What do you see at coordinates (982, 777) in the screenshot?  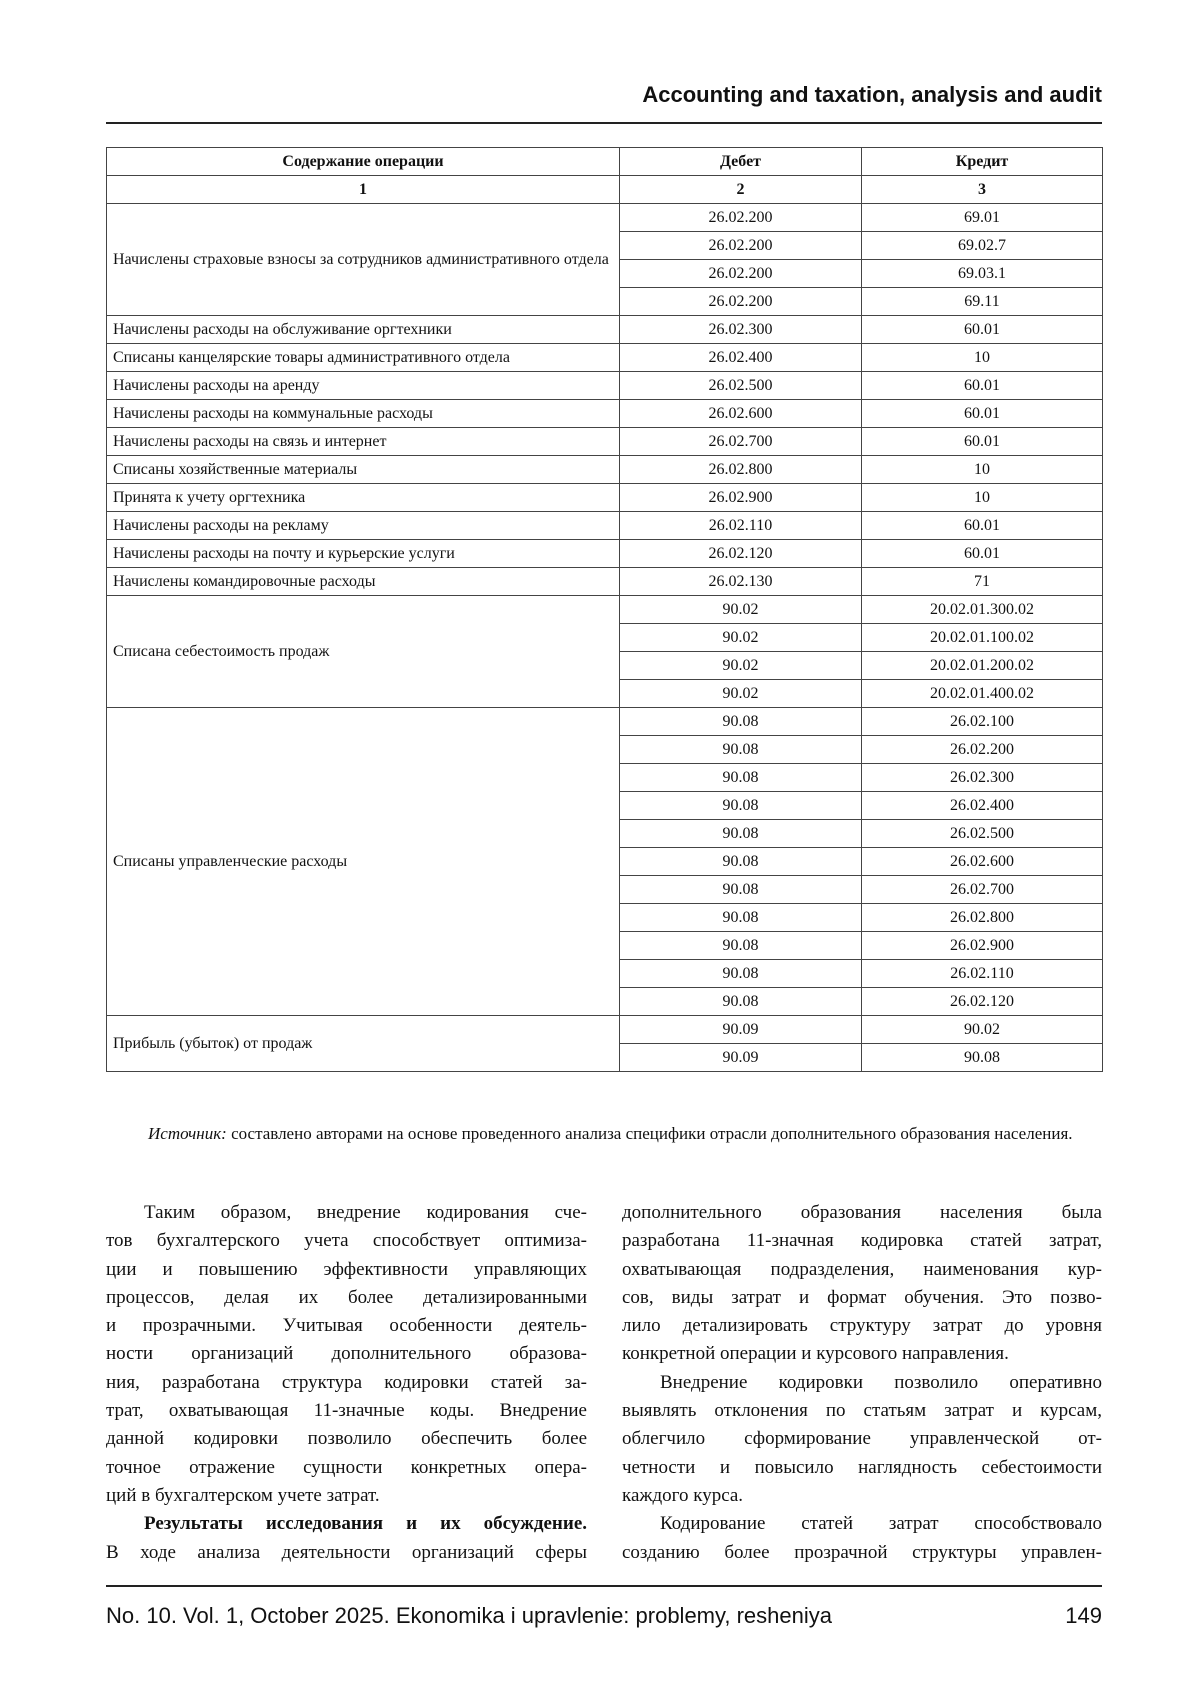 I see `credit-cell: 26.02.300` at bounding box center [982, 777].